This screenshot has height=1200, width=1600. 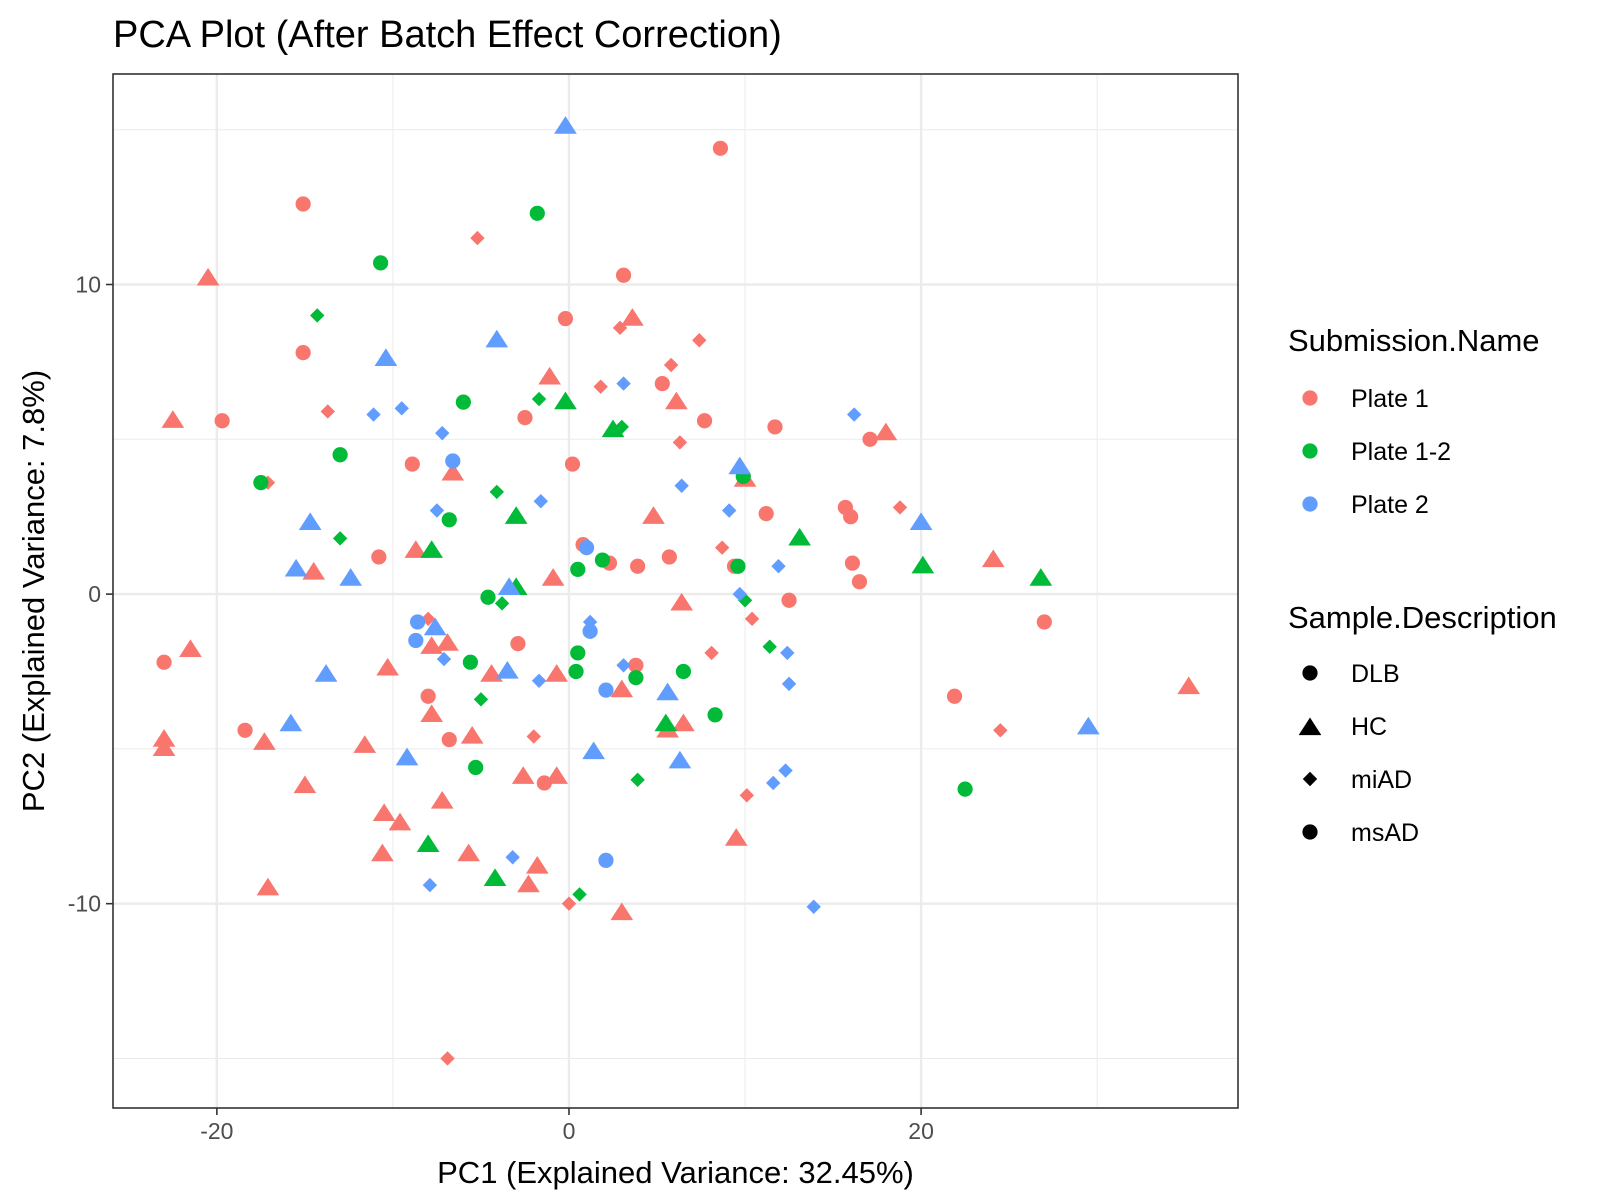 I want to click on legend-shape-label: miAD, so click(x=1381, y=780).